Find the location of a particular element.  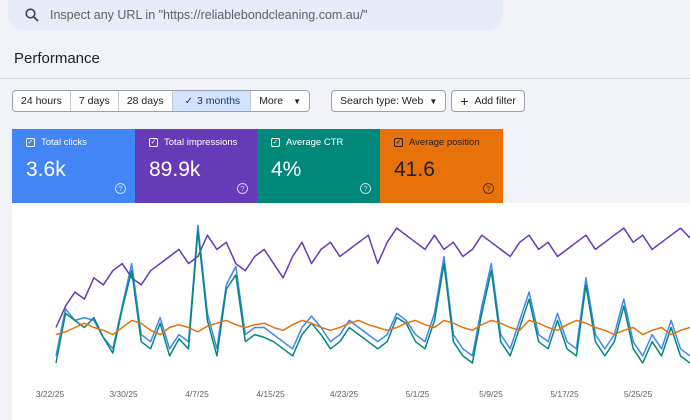

metric-value: 3.6k is located at coordinates (46, 169).